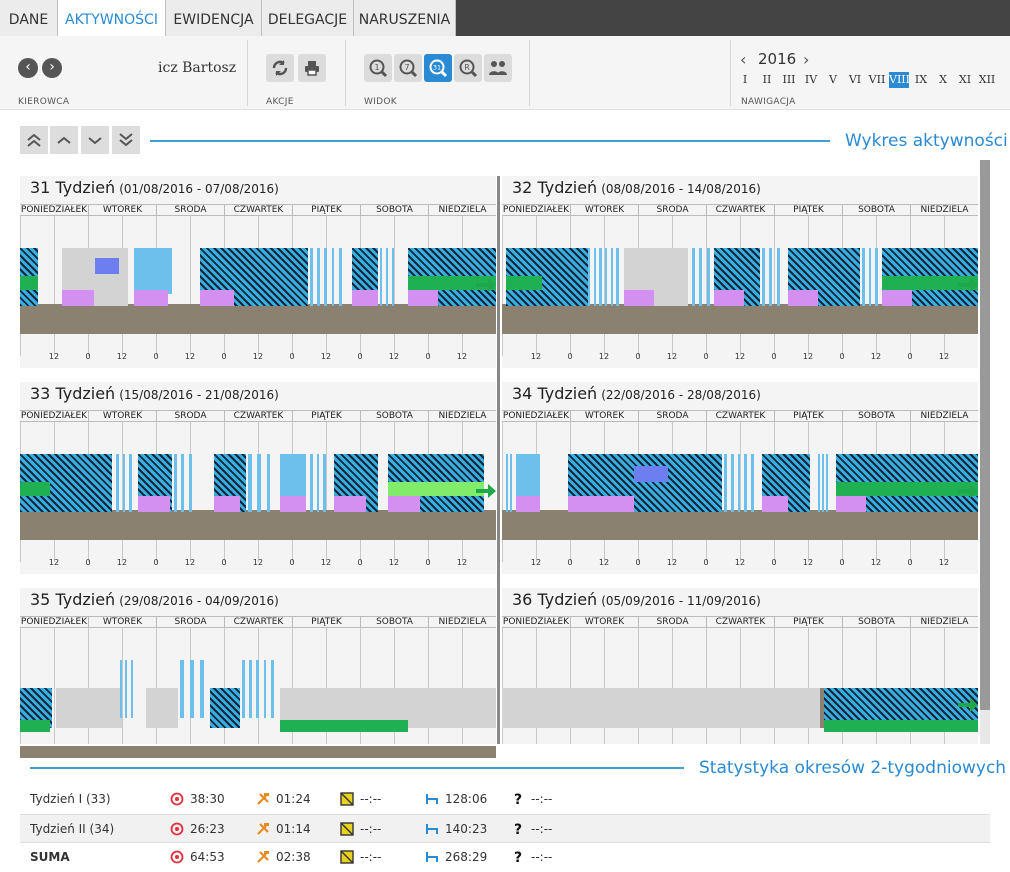  I want to click on refresh-button, so click(280, 68).